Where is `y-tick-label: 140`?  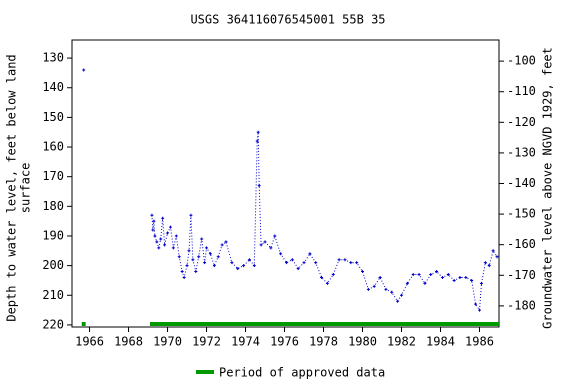 y-tick-label: 140 is located at coordinates (53, 87).